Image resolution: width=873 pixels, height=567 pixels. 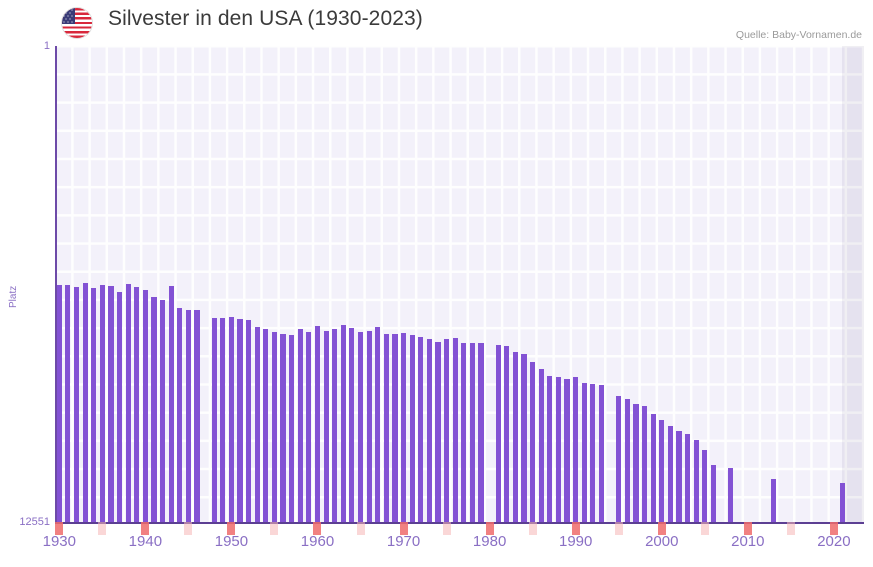 What do you see at coordinates (532, 528) in the screenshot?
I see `x-axis-minor-mark-1985` at bounding box center [532, 528].